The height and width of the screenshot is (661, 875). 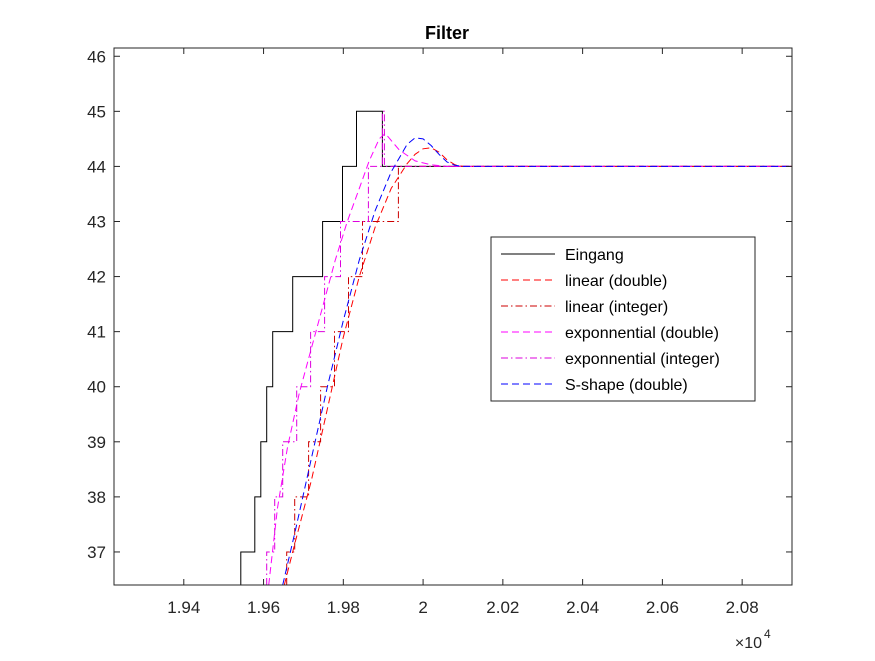 What do you see at coordinates (767, 634) in the screenshot?
I see `x-exponent-power: 4` at bounding box center [767, 634].